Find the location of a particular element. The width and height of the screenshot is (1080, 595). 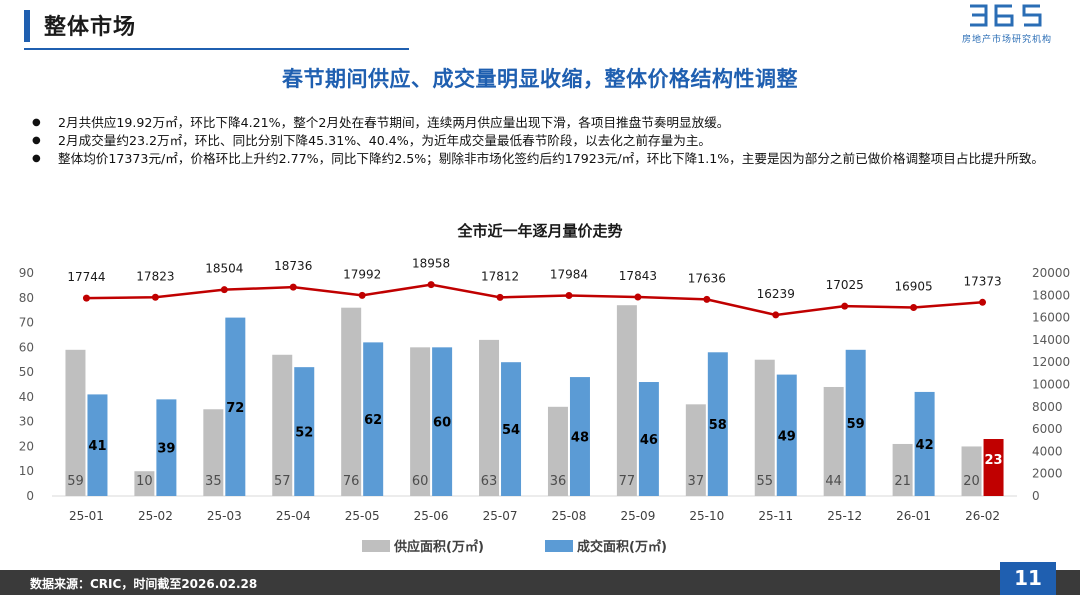

price-label: 17373 is located at coordinates (982, 281).